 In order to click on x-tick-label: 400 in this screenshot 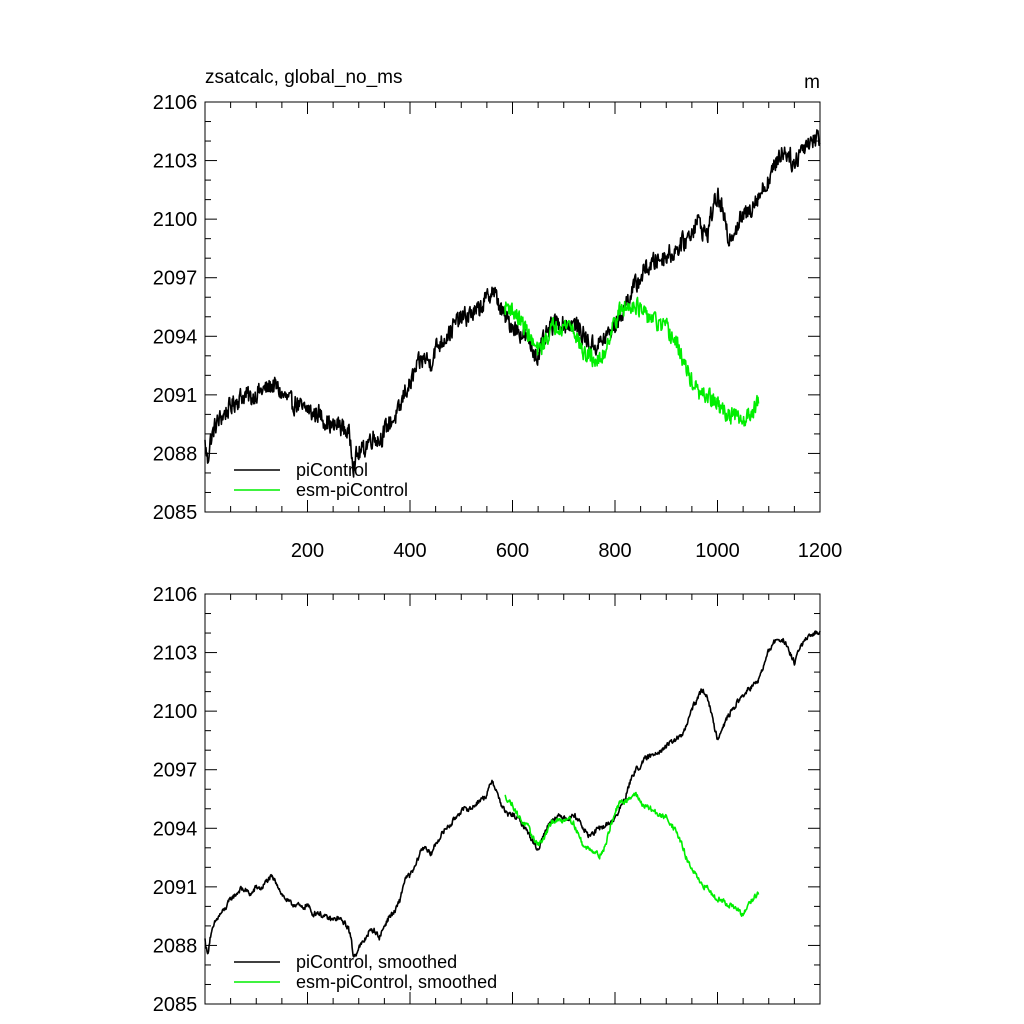, I will do `click(409, 551)`.